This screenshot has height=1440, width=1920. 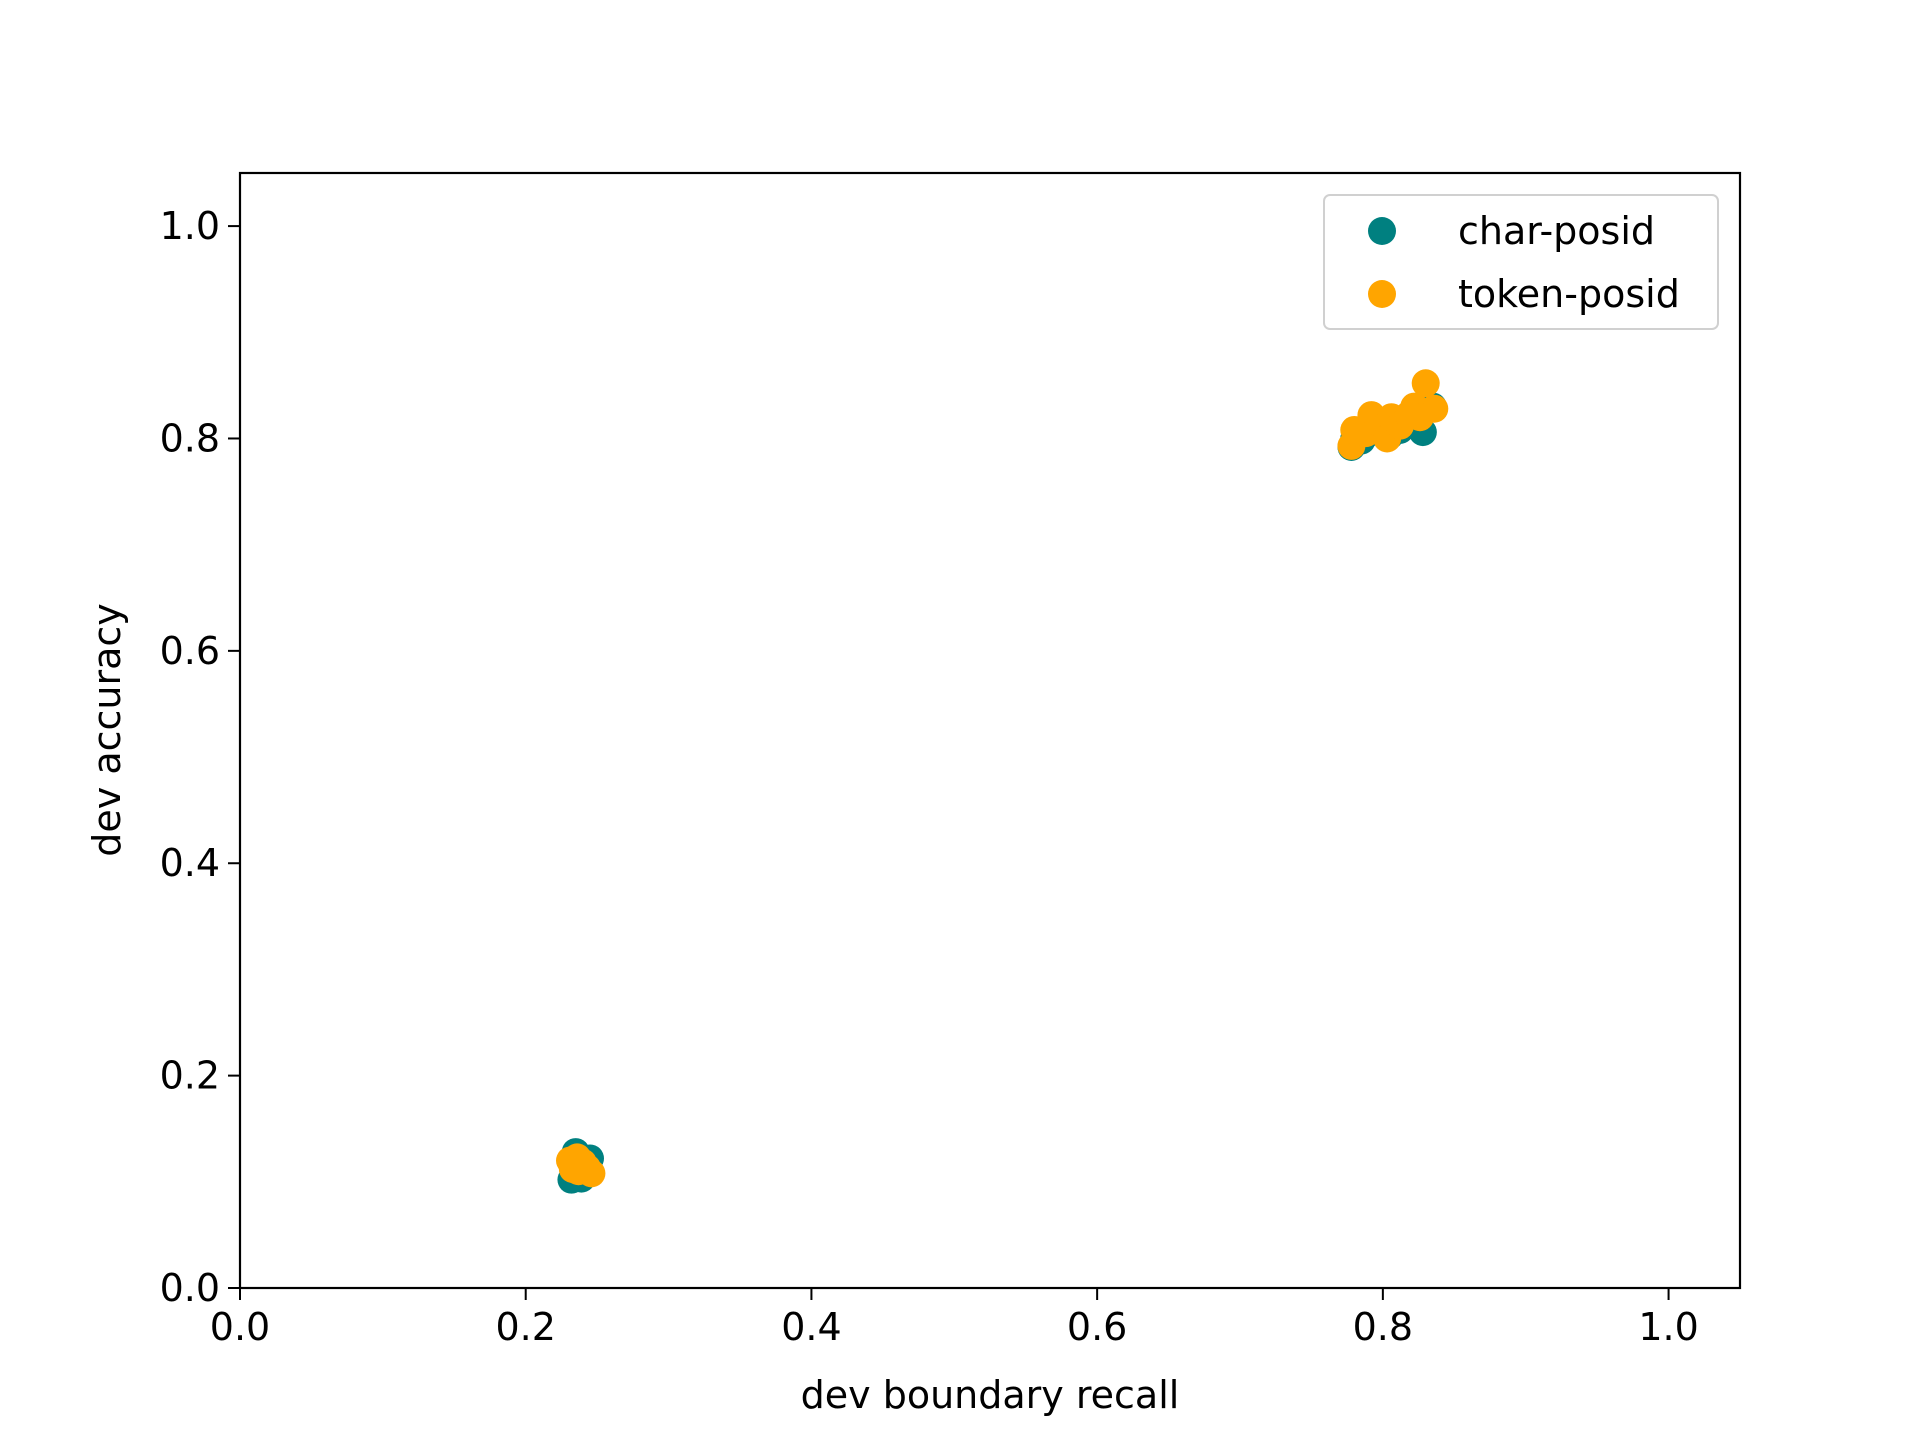 I want to click on x-tick-label: 1.0, so click(x=1668, y=1327).